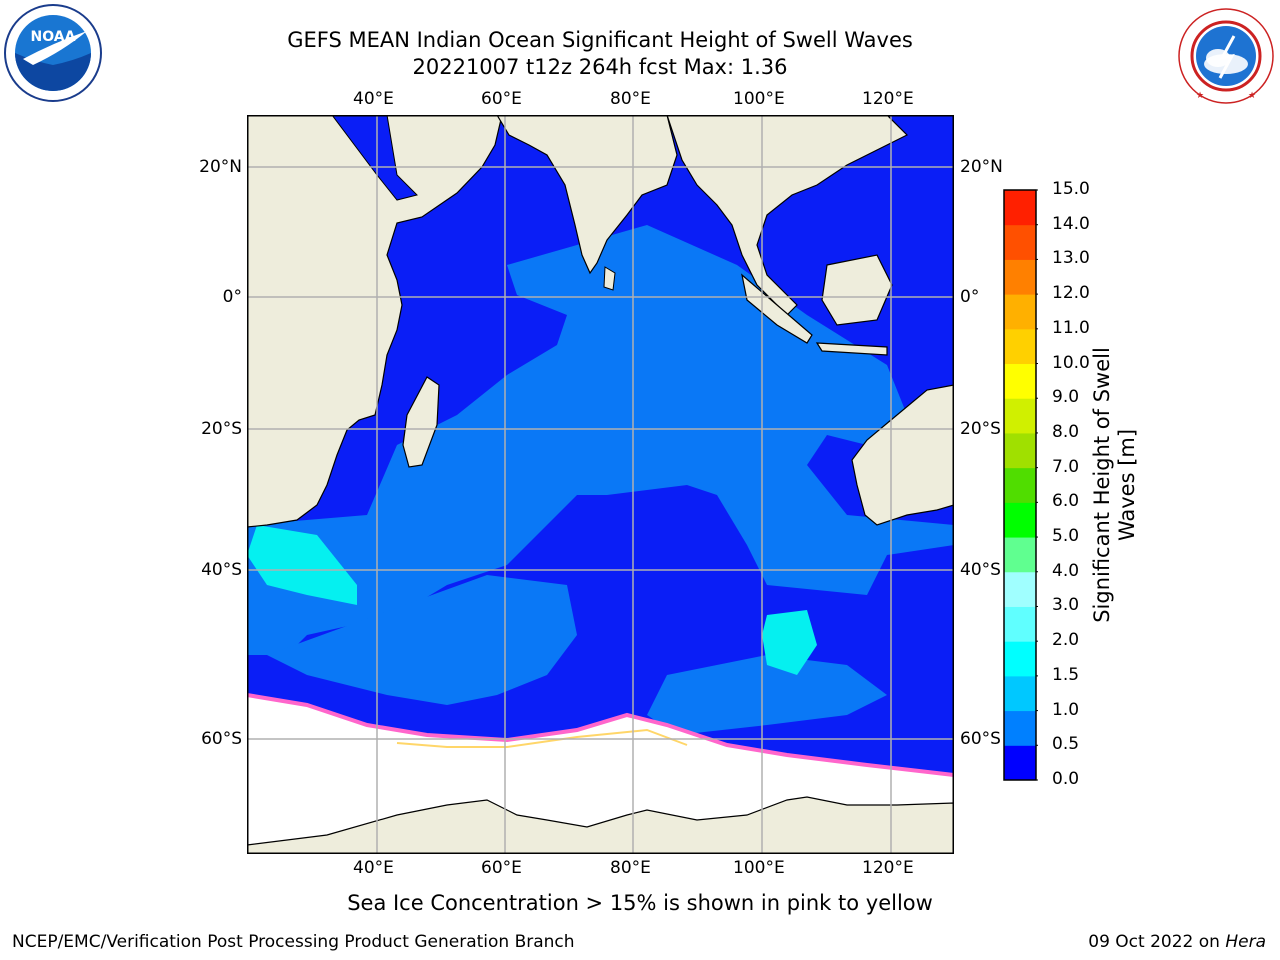 This screenshot has height=960, width=1280. Describe the element at coordinates (587, 195) in the screenshot. I see `land-india` at that location.